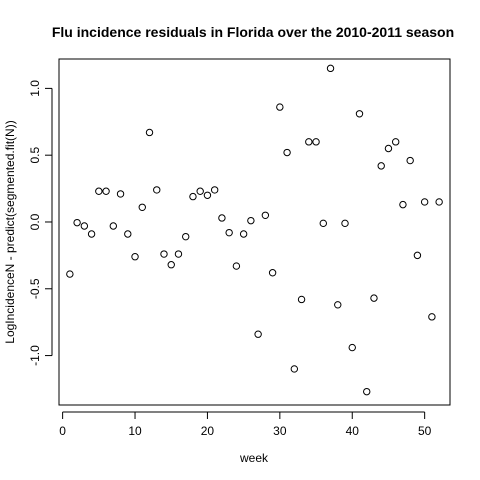 The image size is (480, 480). I want to click on x-tick-label: 0, so click(62, 431).